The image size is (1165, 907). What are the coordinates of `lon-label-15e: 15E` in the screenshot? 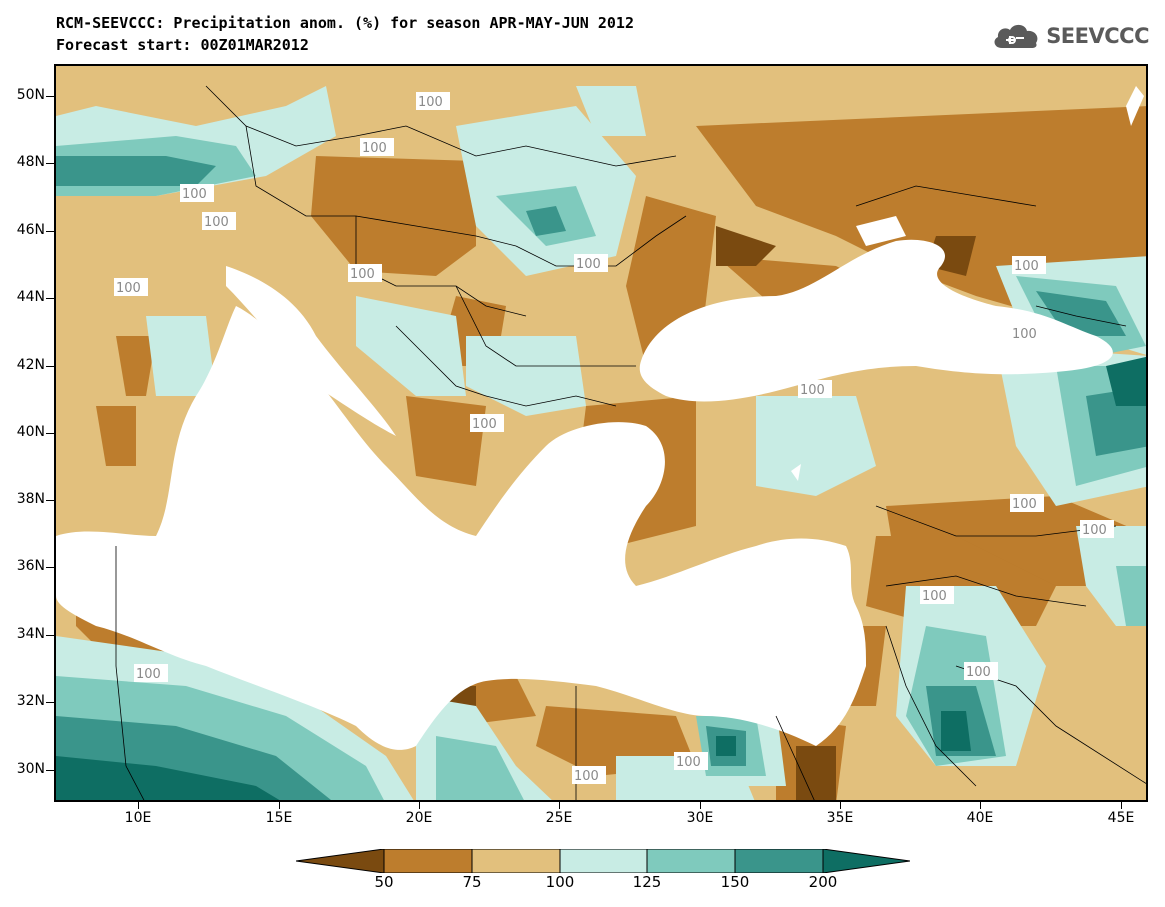 It's located at (279, 818).